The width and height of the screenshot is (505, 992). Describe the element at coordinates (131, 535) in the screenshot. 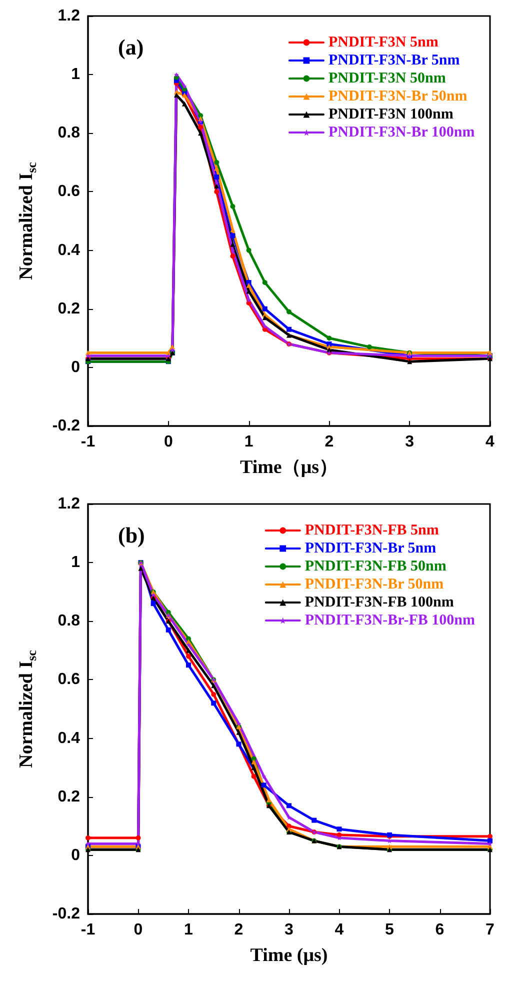

I see `annotation: (b)` at that location.